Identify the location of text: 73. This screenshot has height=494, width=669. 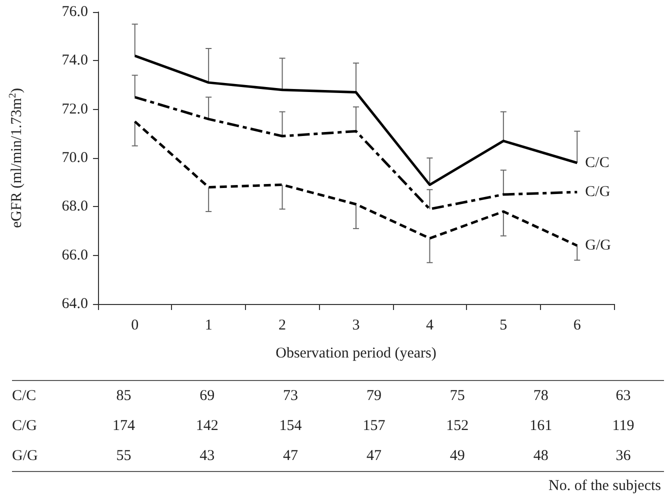
(291, 396).